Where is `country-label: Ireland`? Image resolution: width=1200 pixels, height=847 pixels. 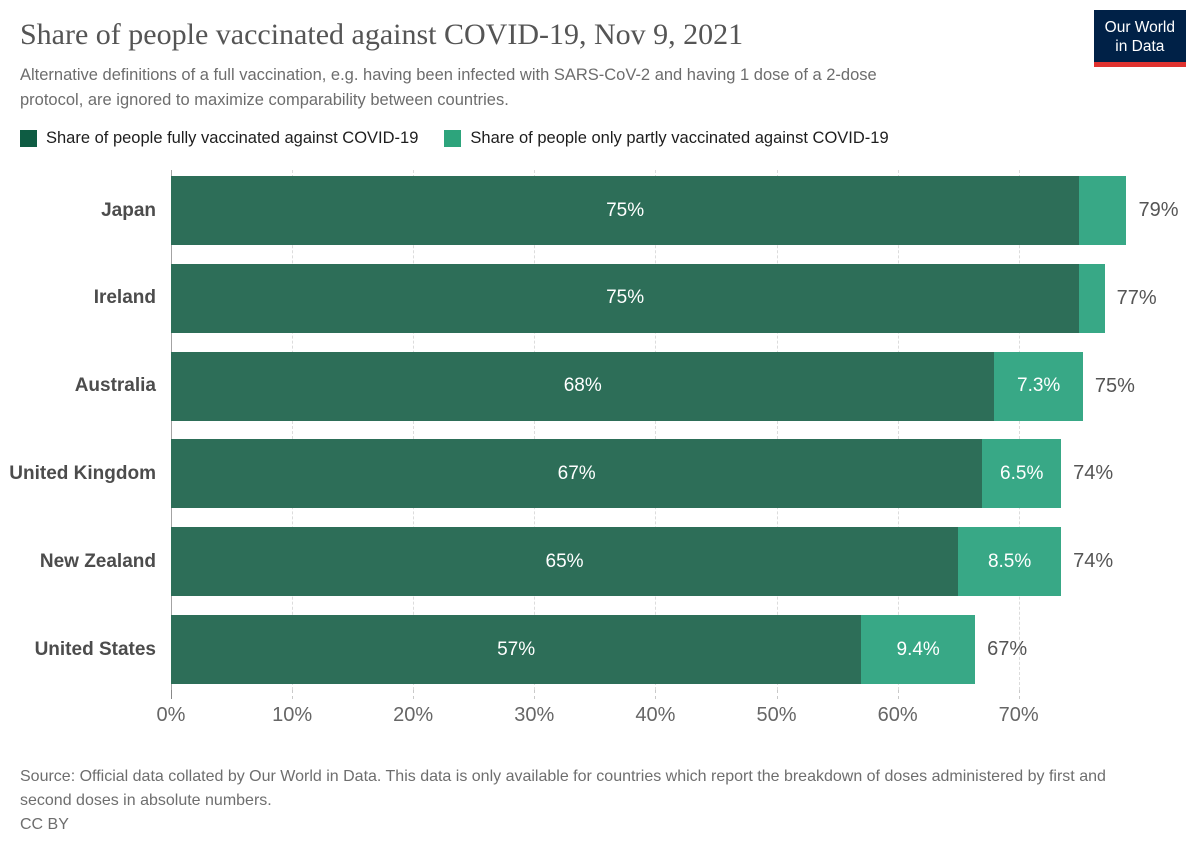
country-label: Ireland is located at coordinates (124, 298).